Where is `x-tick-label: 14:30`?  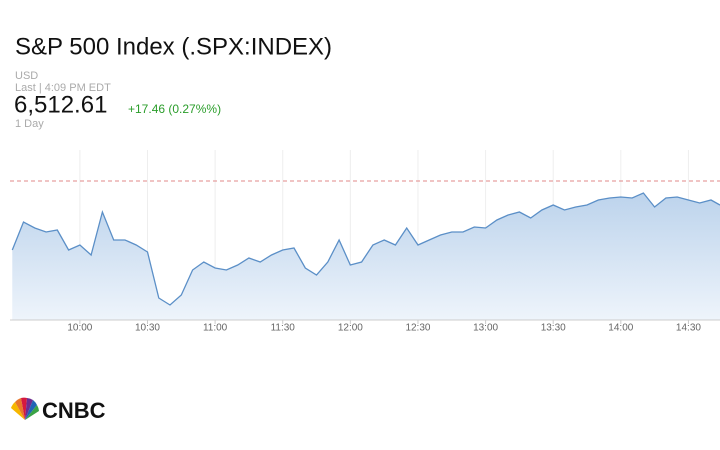 x-tick-label: 14:30 is located at coordinates (688, 328).